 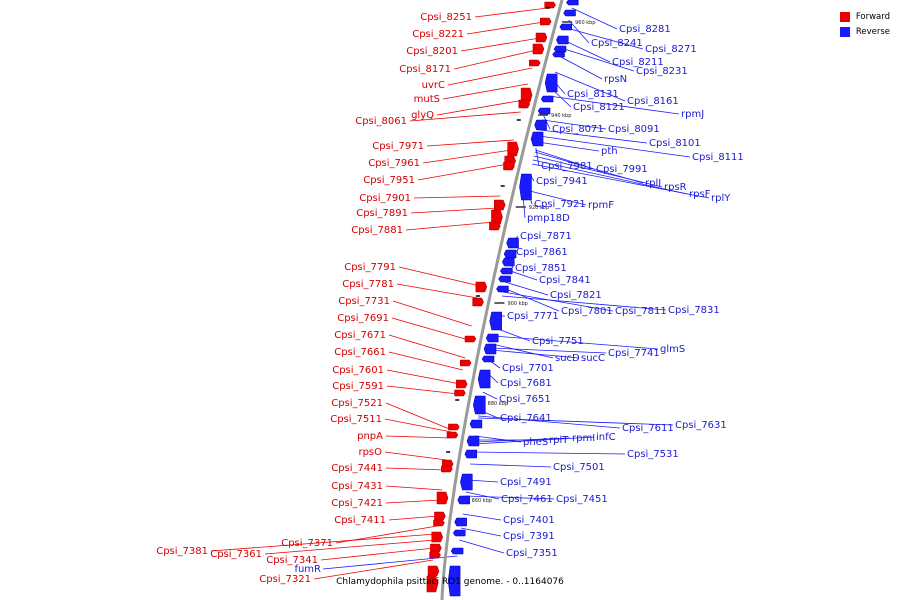 I want to click on forward-gene-label: Cpsi_7591, so click(x=358, y=386).